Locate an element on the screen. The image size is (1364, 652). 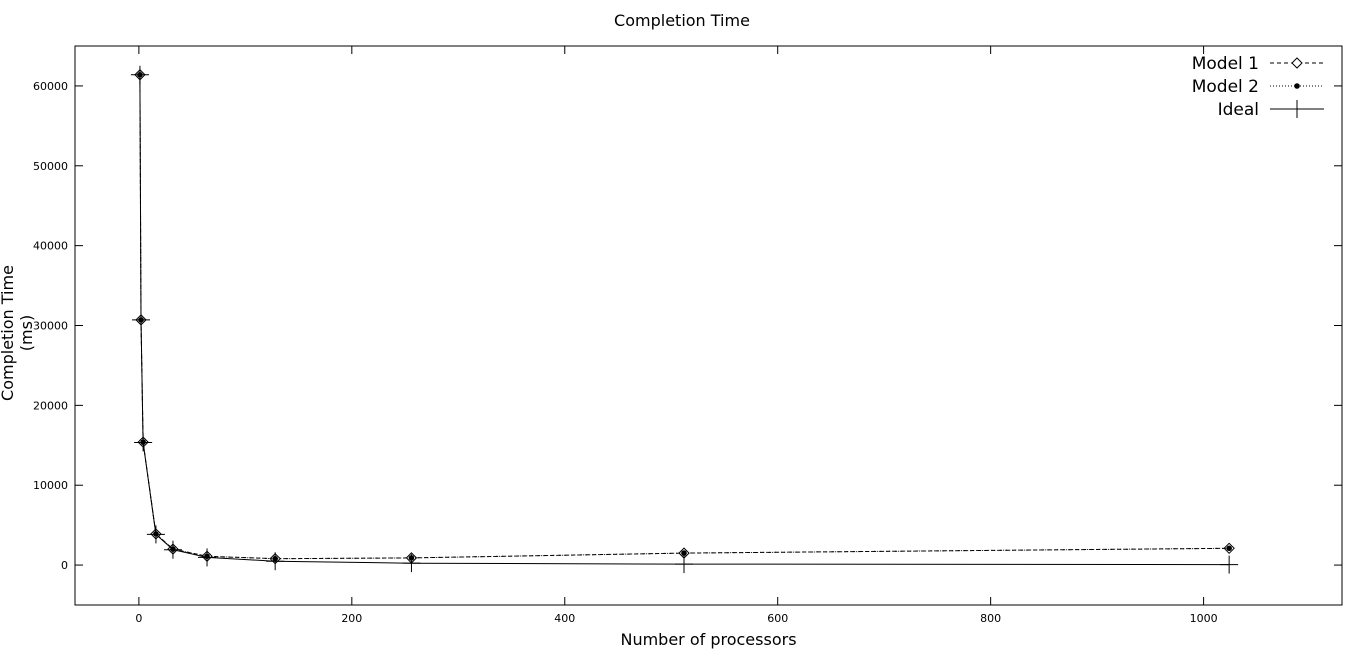
legend-label: Model 1 is located at coordinates (1225, 64).